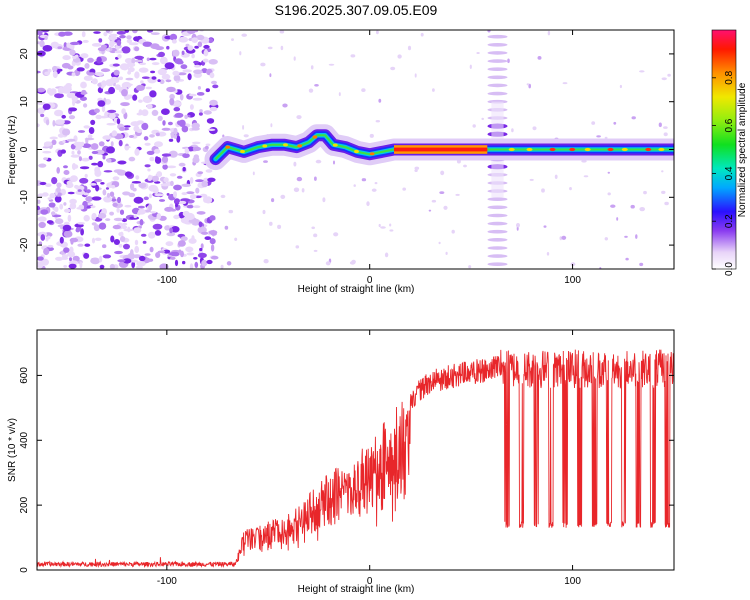  Describe the element at coordinates (742, 149) in the screenshot. I see `colorbar-label: Normalized spectral amplitude` at that location.